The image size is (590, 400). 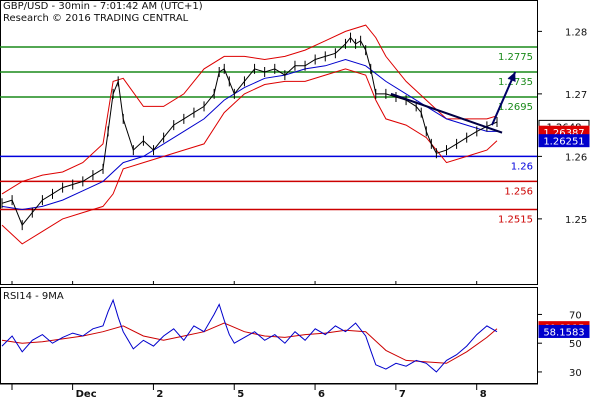 What do you see at coordinates (518, 191) in the screenshot?
I see `level-label: 1.256` at bounding box center [518, 191].